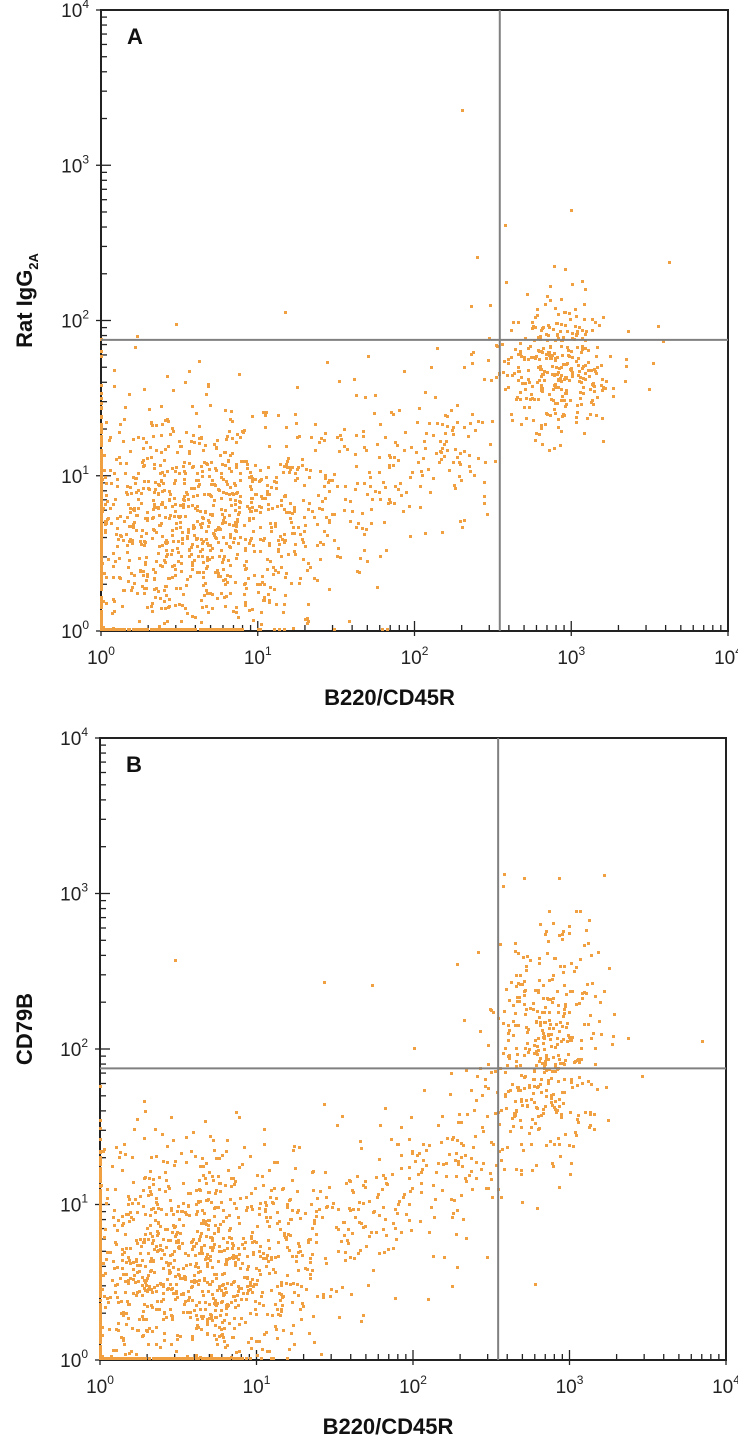 This screenshot has width=738, height=1445. I want to click on x-tick-label: 101, so click(258, 656).